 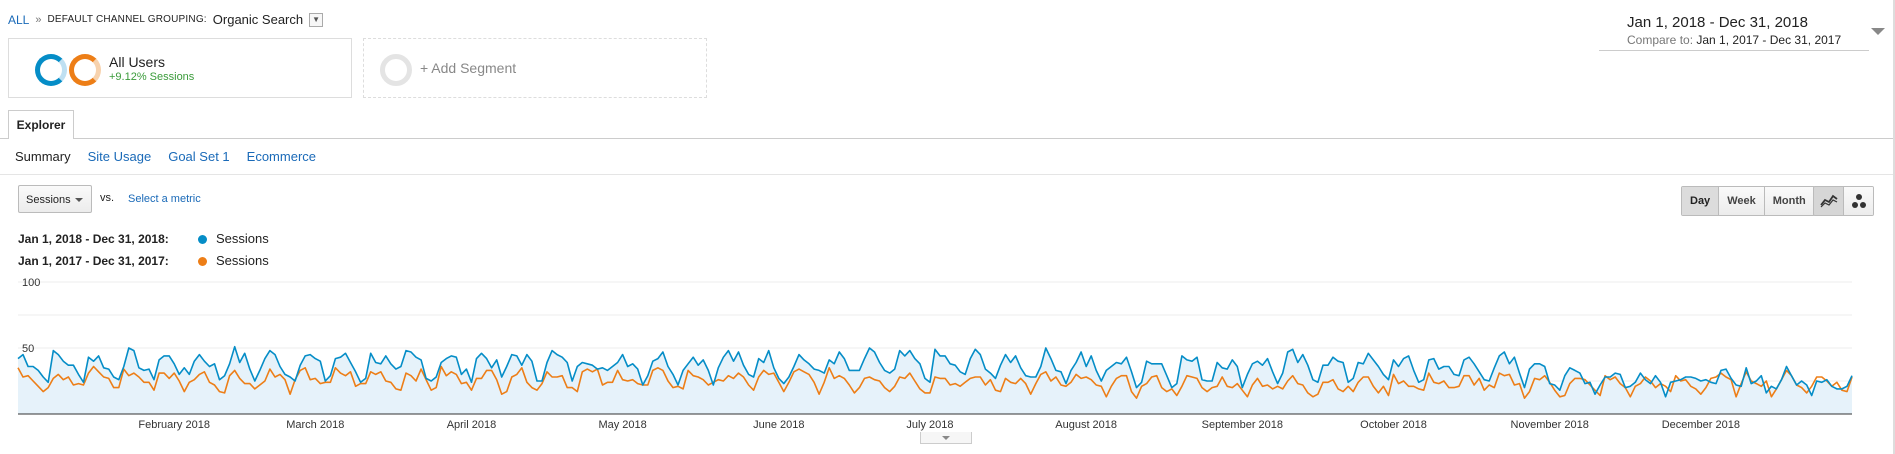 What do you see at coordinates (929, 425) in the screenshot?
I see `x-tick-label: July 2018` at bounding box center [929, 425].